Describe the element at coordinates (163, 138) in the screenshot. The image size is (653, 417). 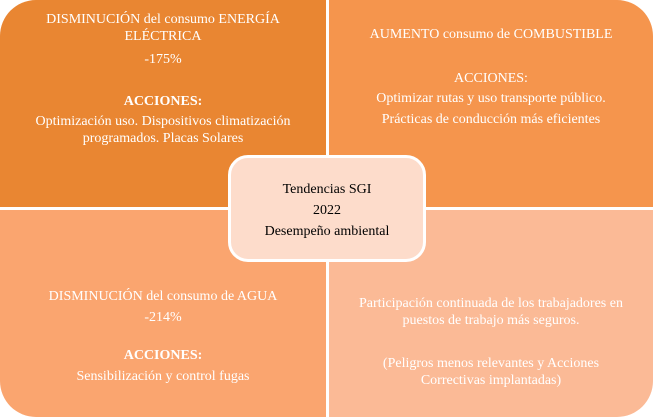
I see `actions-text: programados. Placas Solares` at that location.